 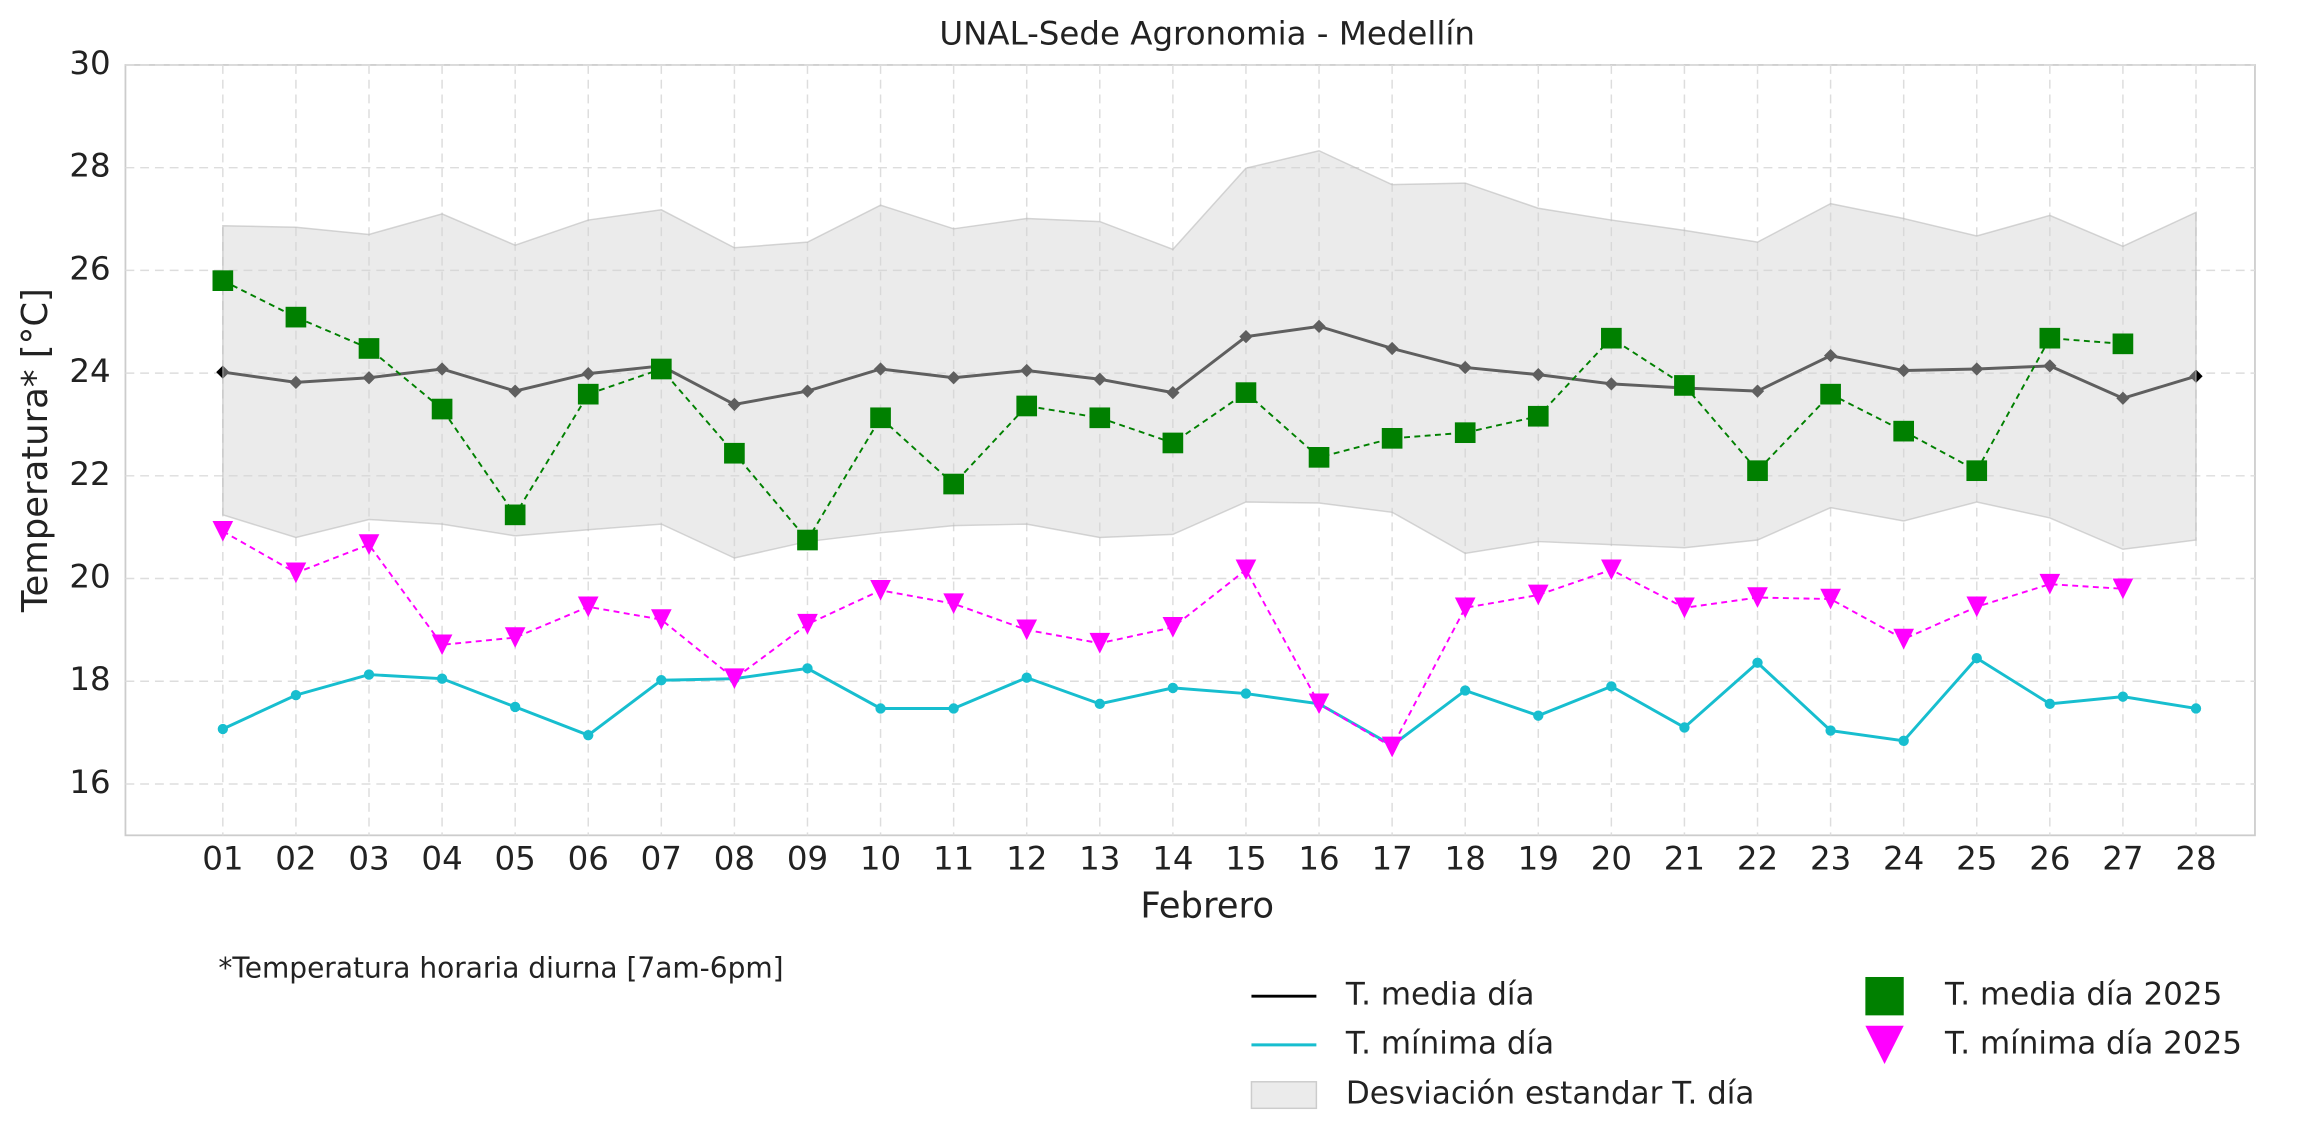 I want to click on x-tick-label: 15, so click(x=1245, y=858).